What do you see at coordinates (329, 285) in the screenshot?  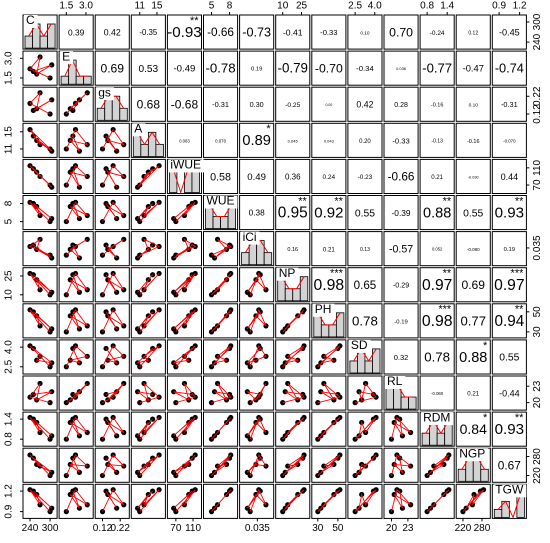 I see `correlation-value: 0.98` at bounding box center [329, 285].